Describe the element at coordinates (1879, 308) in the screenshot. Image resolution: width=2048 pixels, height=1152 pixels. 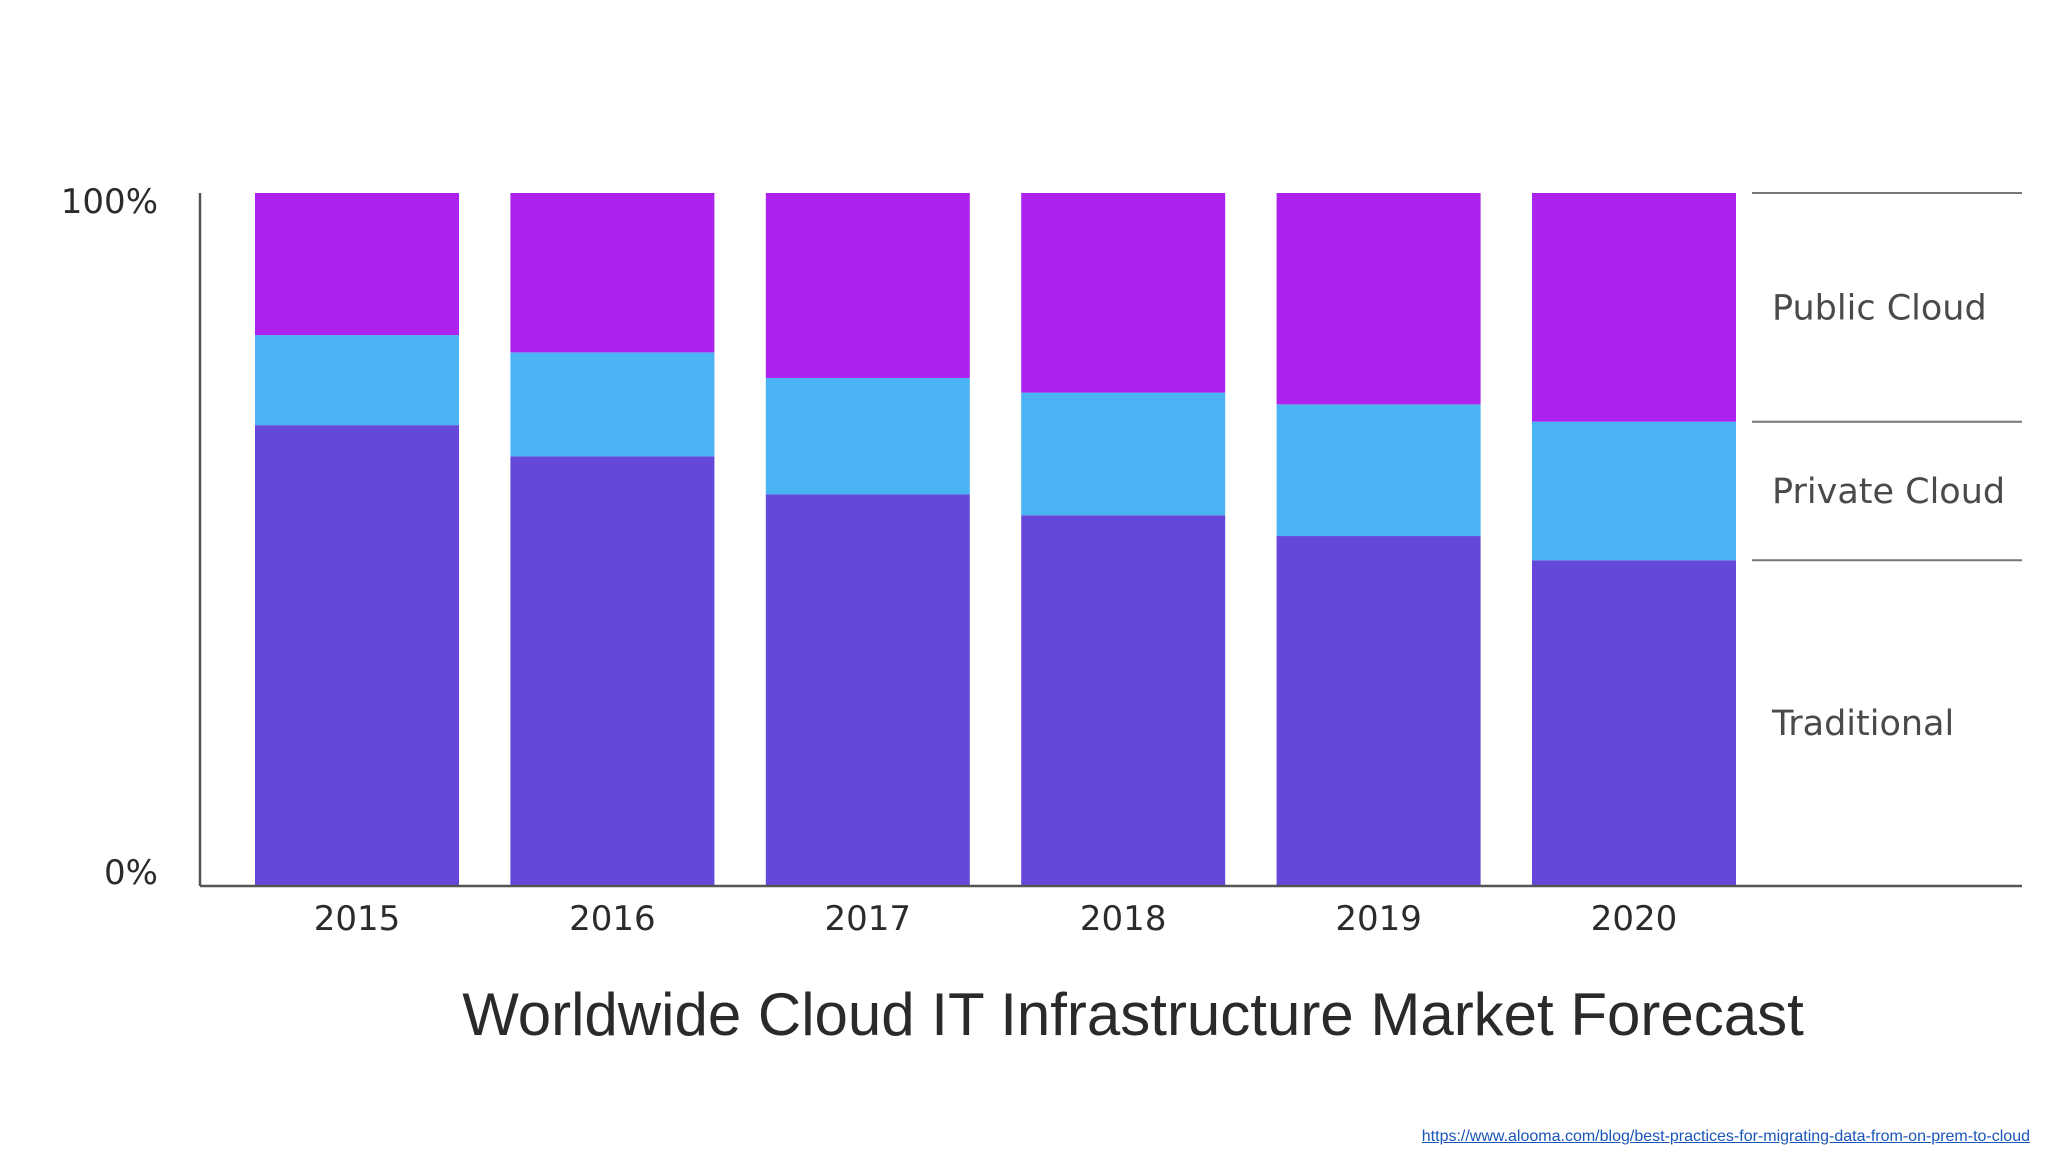
I see `legend-label-public-cloud: Public Cloud` at that location.